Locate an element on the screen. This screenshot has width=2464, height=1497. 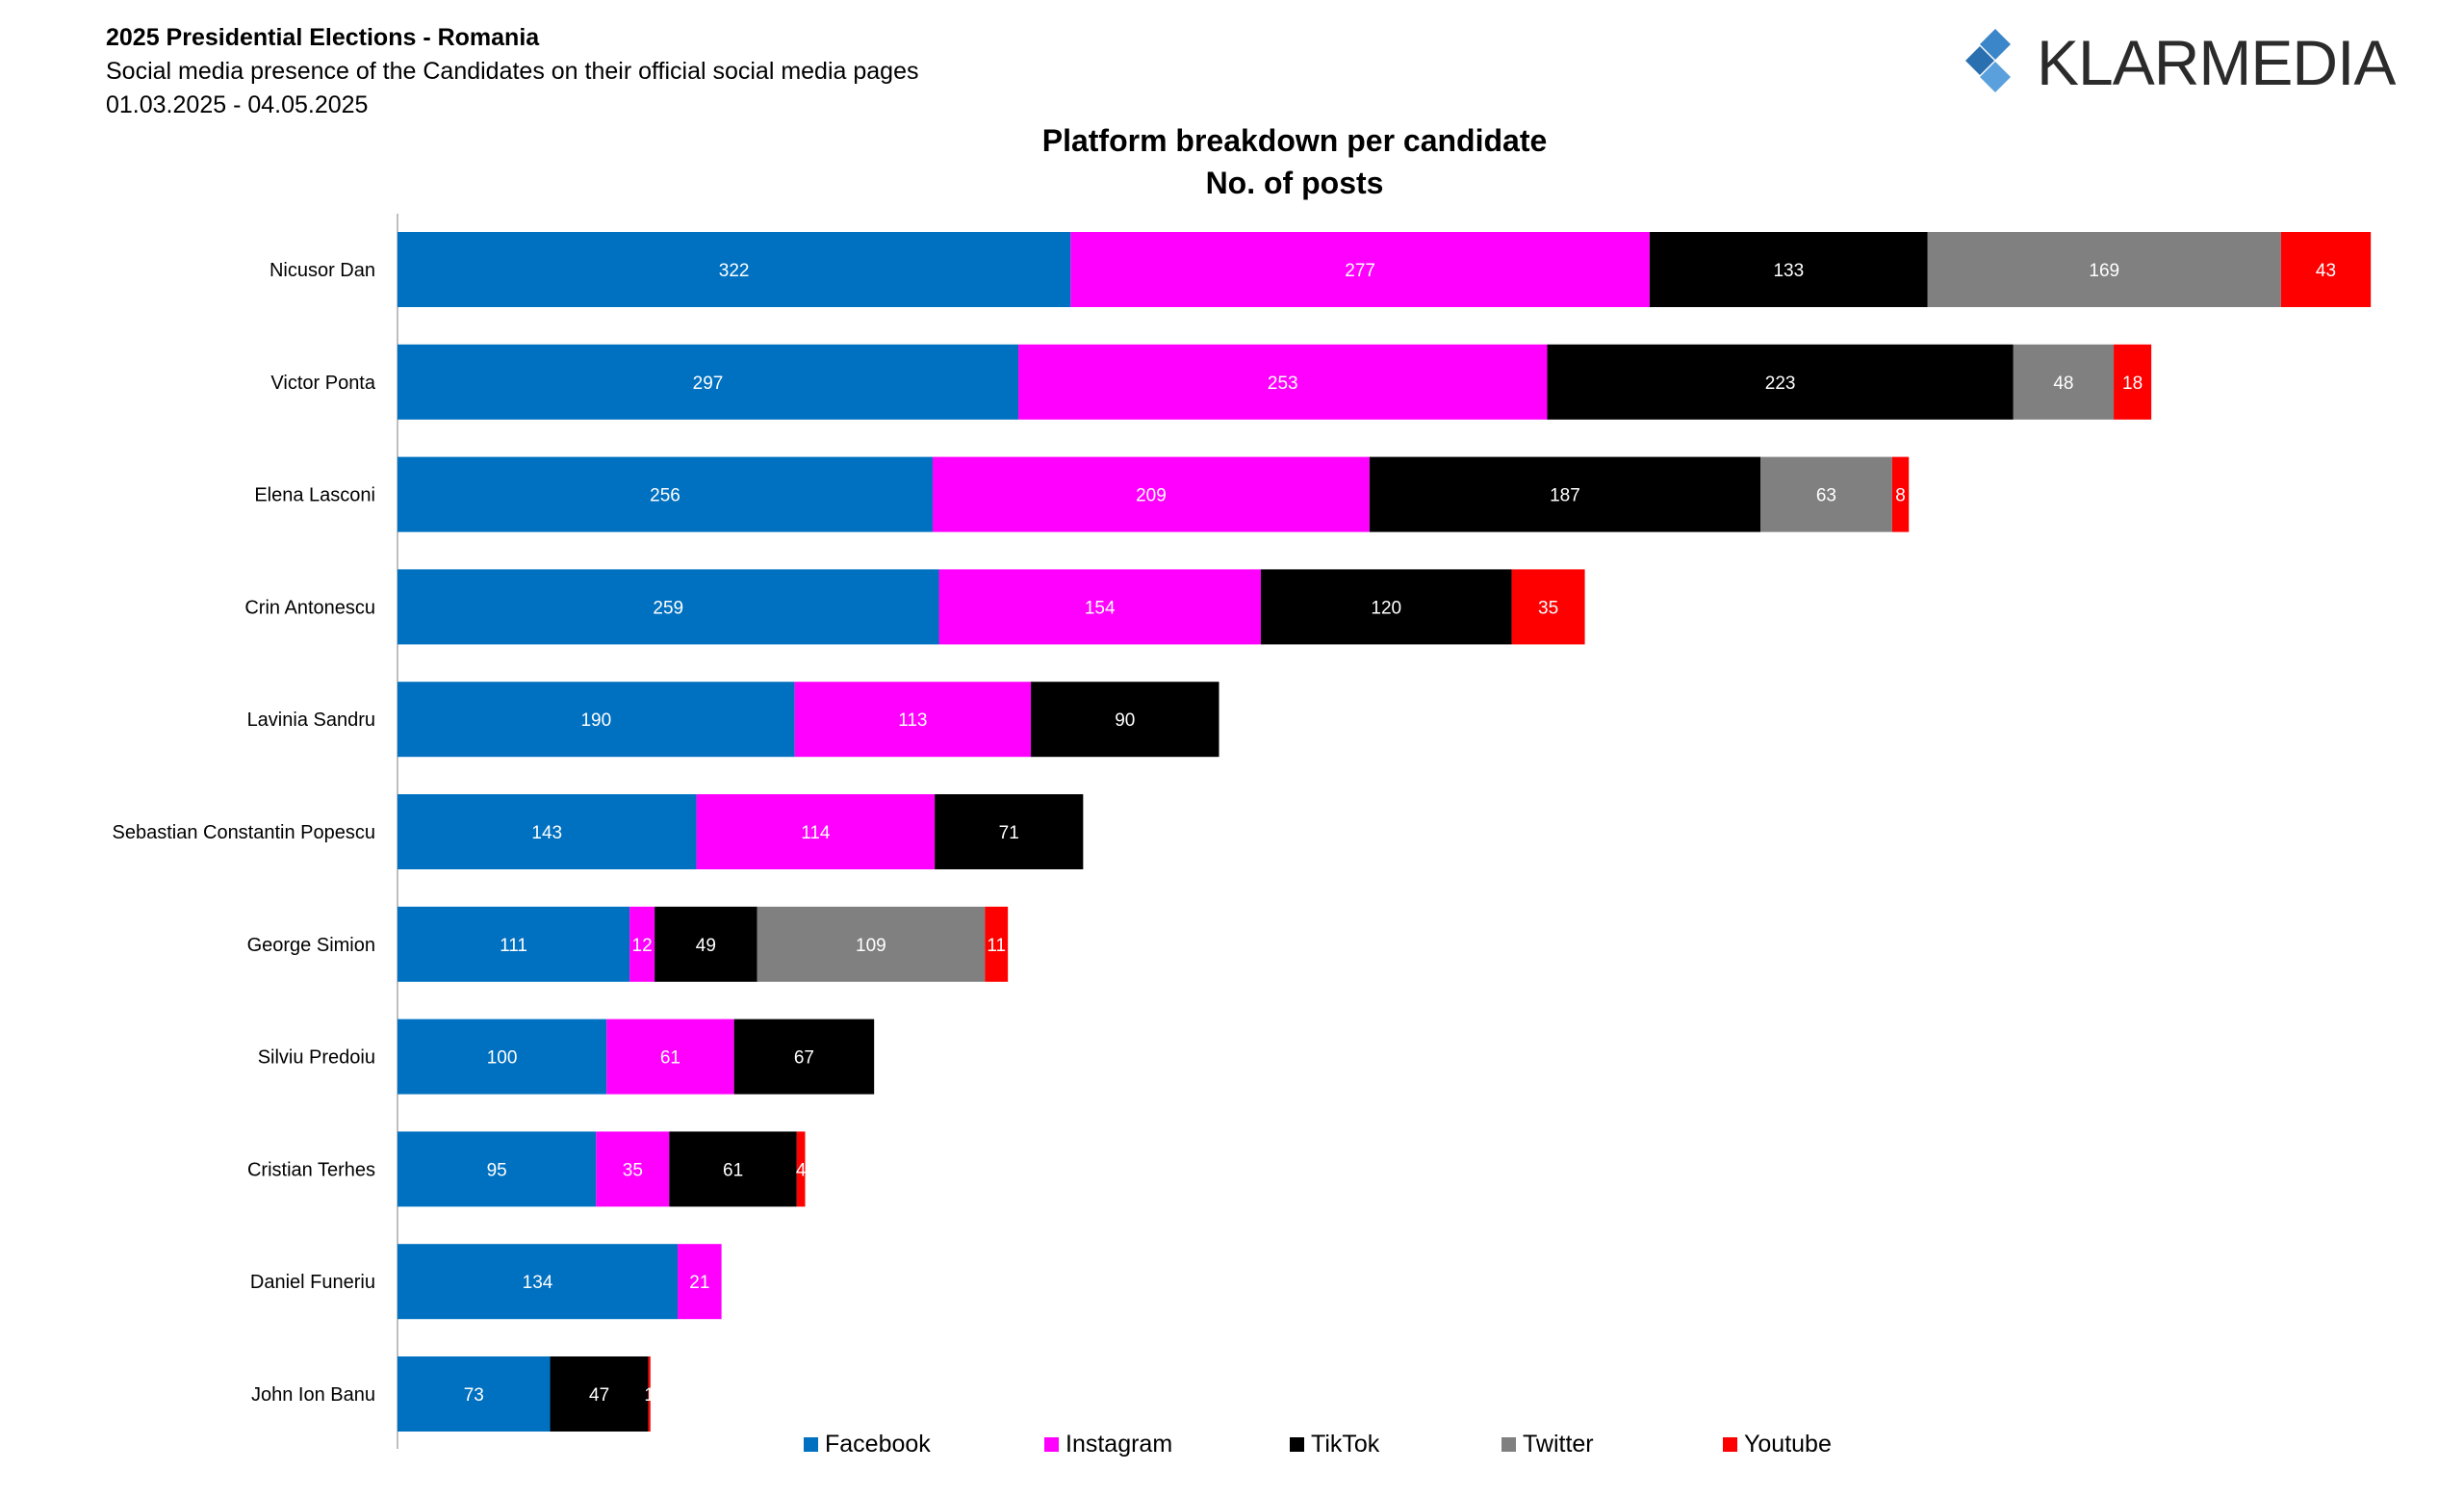
data-label: 1 is located at coordinates (649, 1395).